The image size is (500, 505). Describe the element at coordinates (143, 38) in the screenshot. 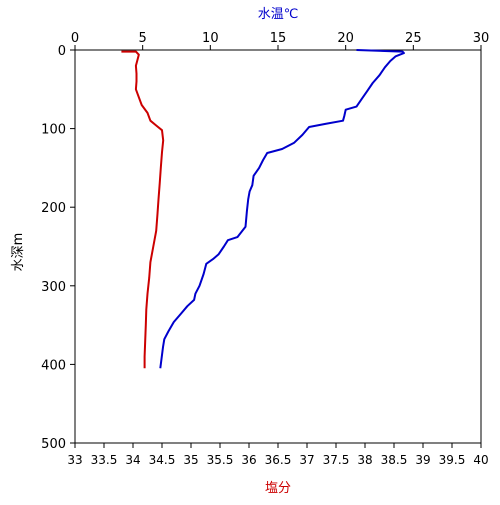

I see `top-axis-tick-label: 5` at that location.